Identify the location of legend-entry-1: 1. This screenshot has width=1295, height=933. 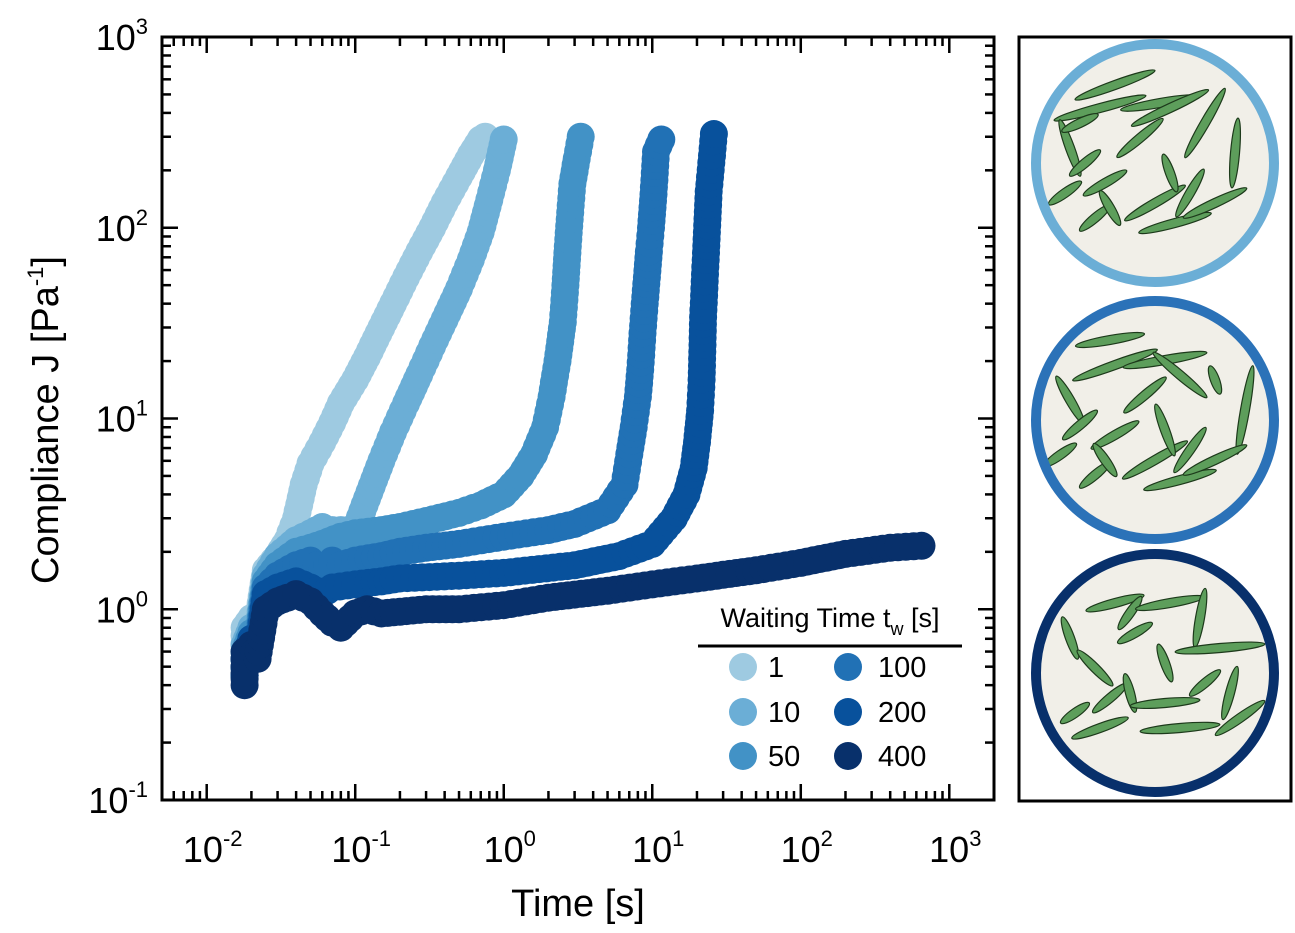
(756, 668).